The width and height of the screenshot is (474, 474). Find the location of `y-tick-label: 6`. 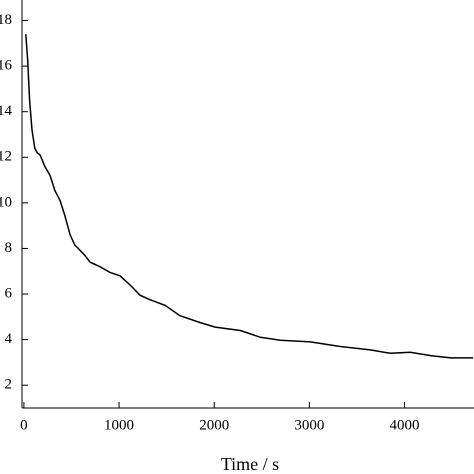

y-tick-label: 6 is located at coordinates (9, 293).